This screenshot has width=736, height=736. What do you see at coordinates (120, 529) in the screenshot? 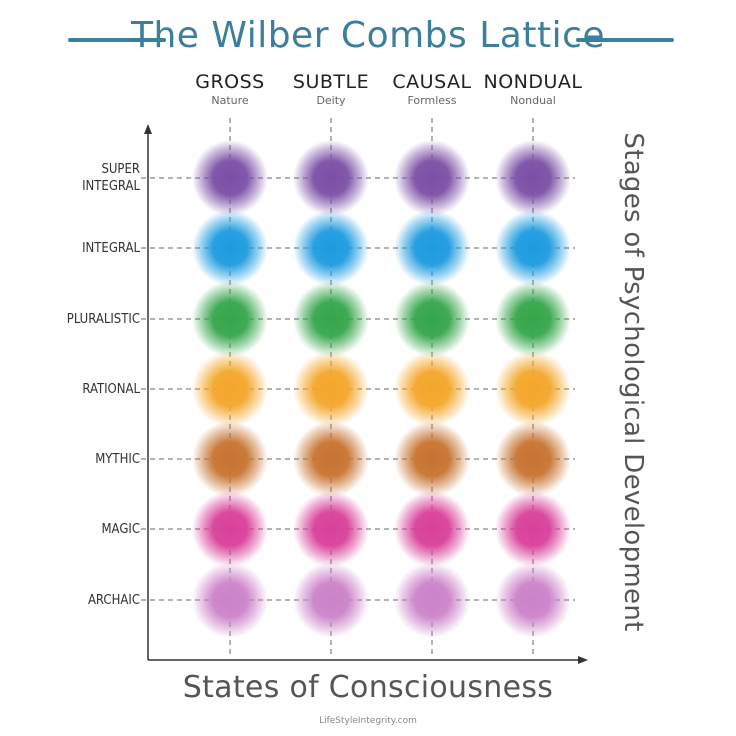
I see `row-label-magic: MAGIC` at bounding box center [120, 529].